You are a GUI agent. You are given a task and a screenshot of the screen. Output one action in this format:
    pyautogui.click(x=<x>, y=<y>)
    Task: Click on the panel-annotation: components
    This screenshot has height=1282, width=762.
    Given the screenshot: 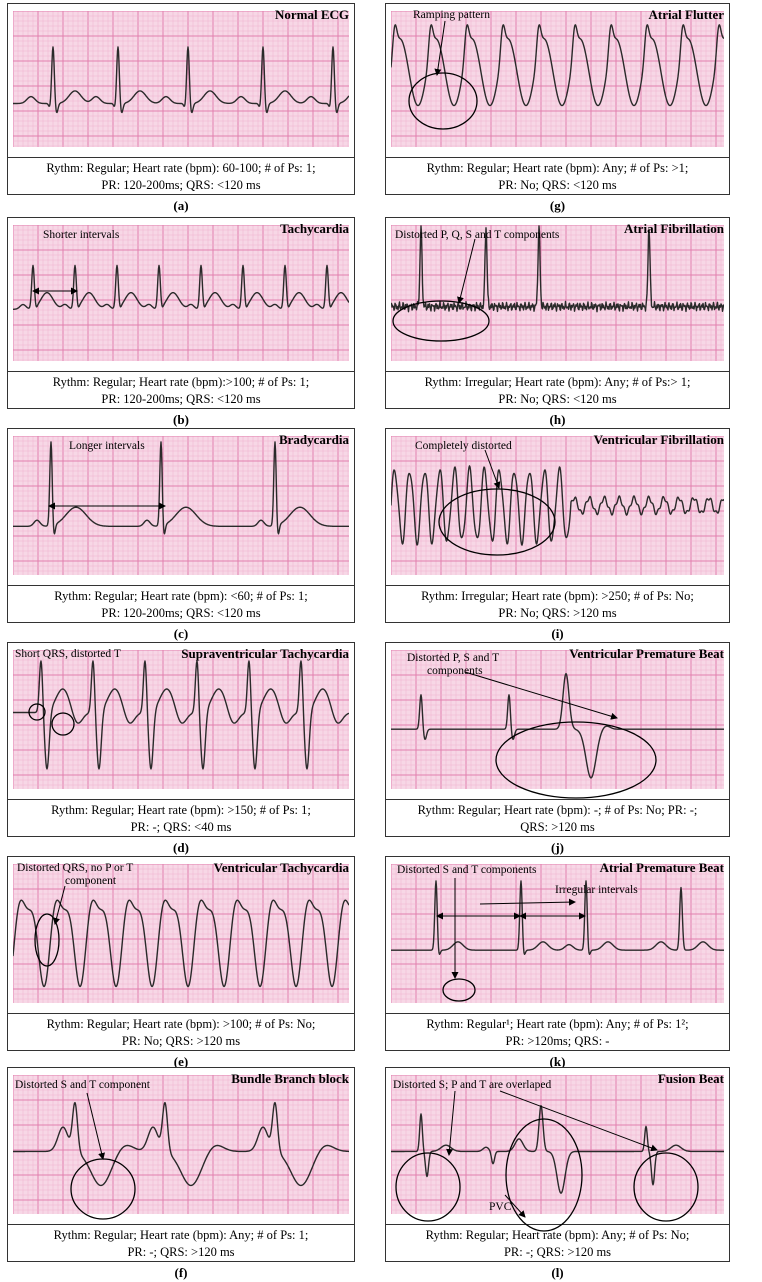 What is the action you would take?
    pyautogui.click(x=455, y=671)
    